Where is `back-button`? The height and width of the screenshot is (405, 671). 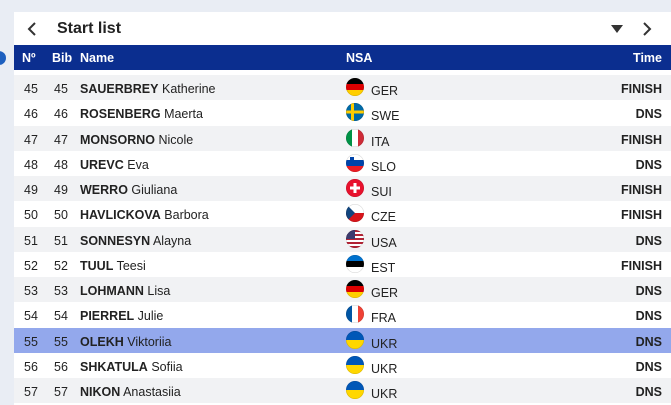
back-button is located at coordinates (32, 29).